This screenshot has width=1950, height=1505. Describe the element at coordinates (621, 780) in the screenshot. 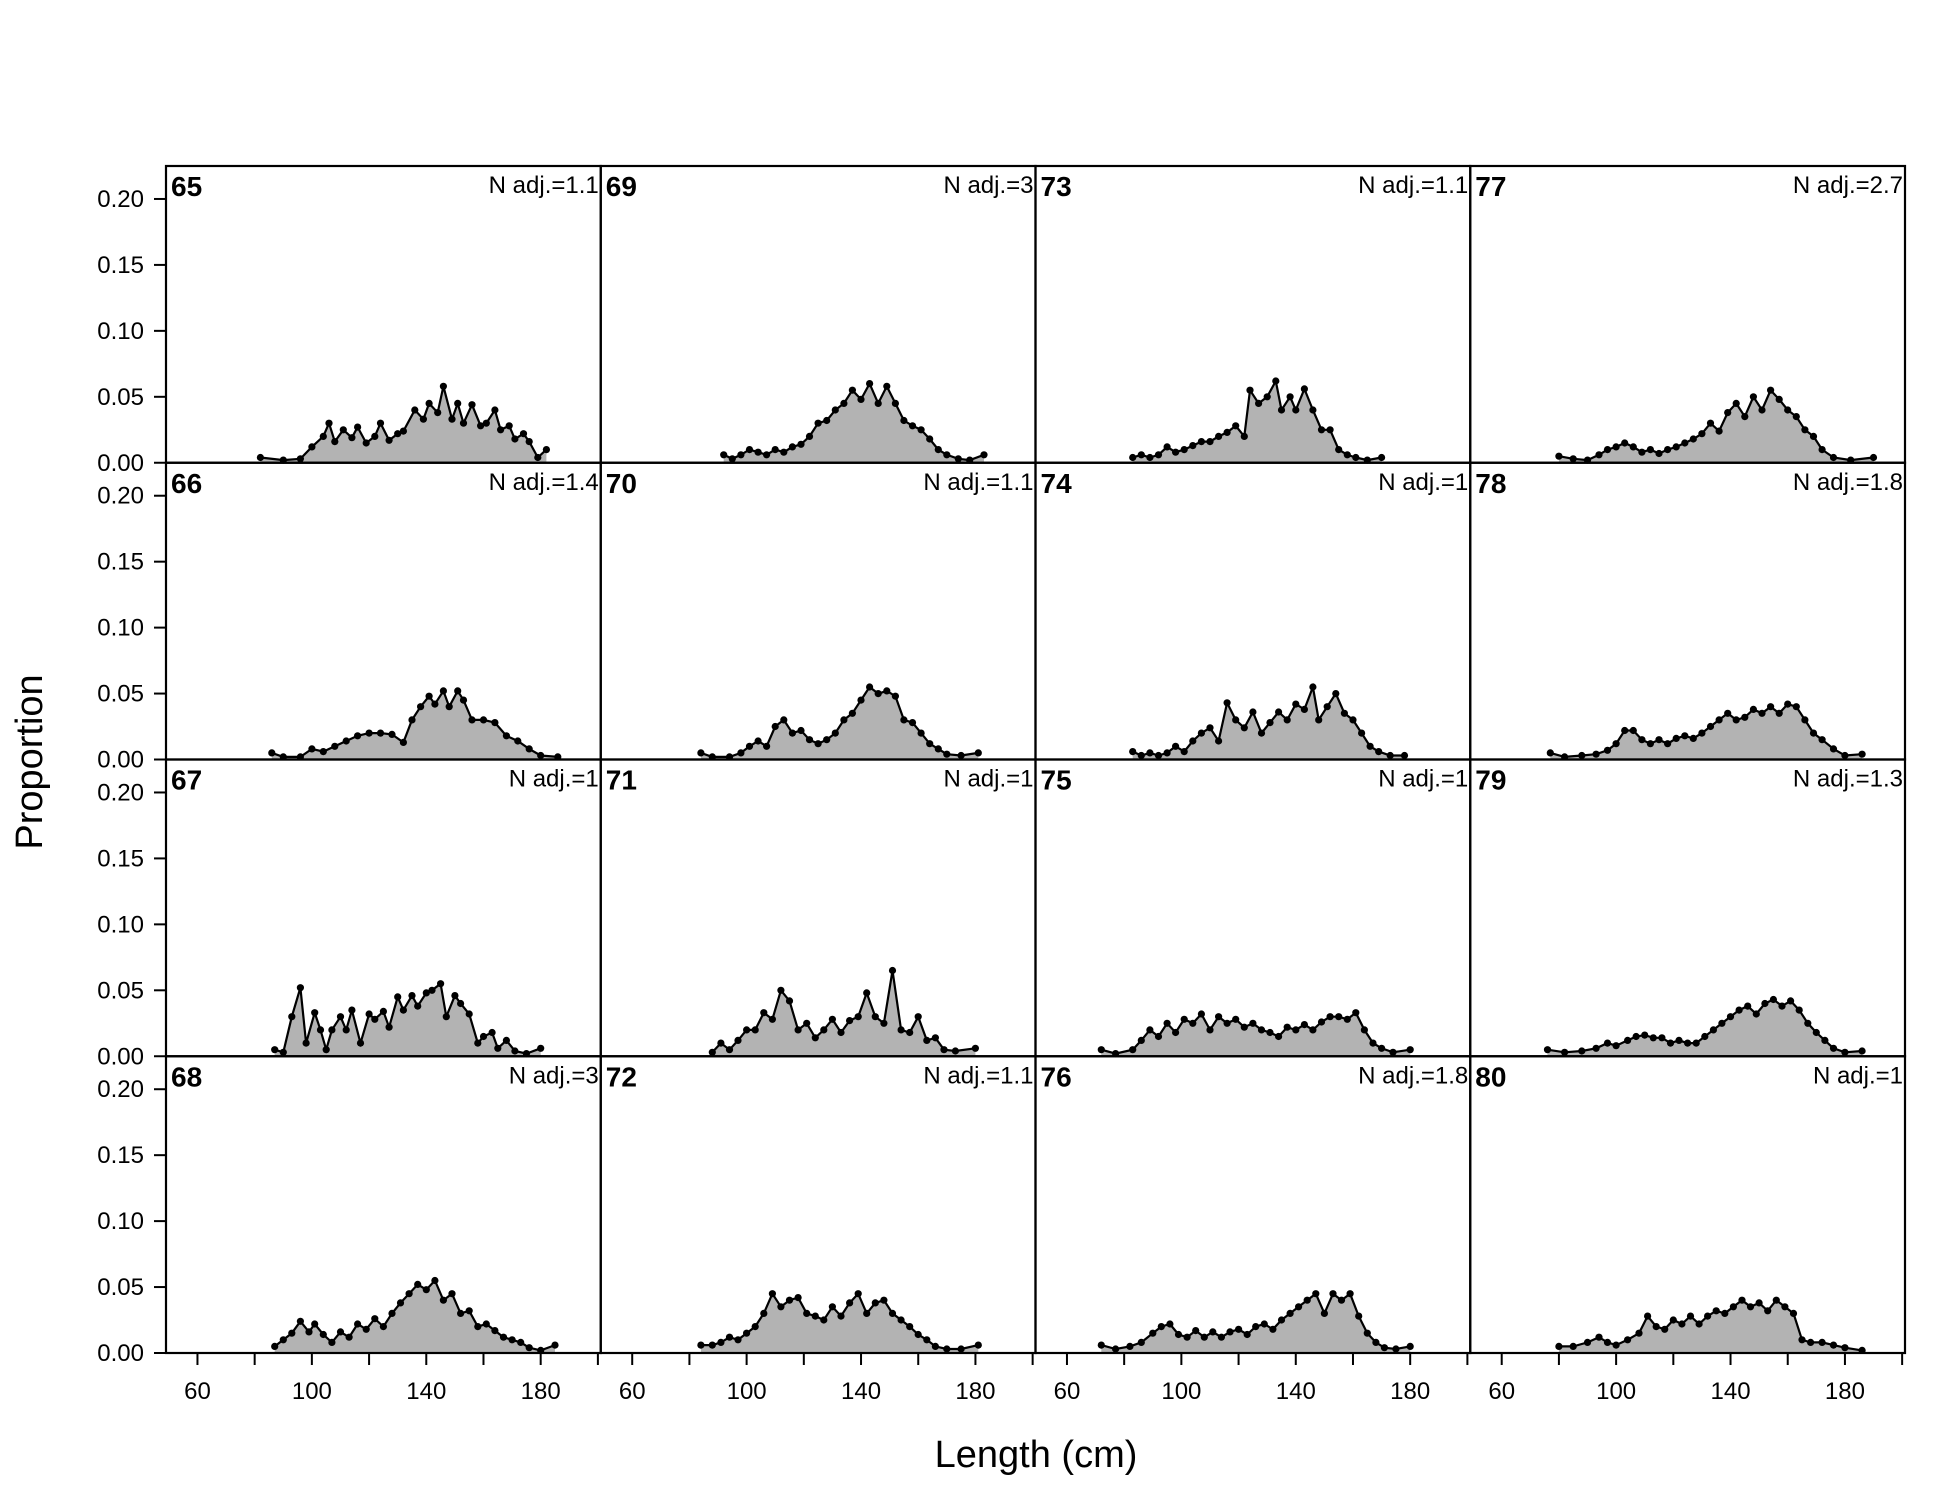

I see `panel-label: 71` at that location.